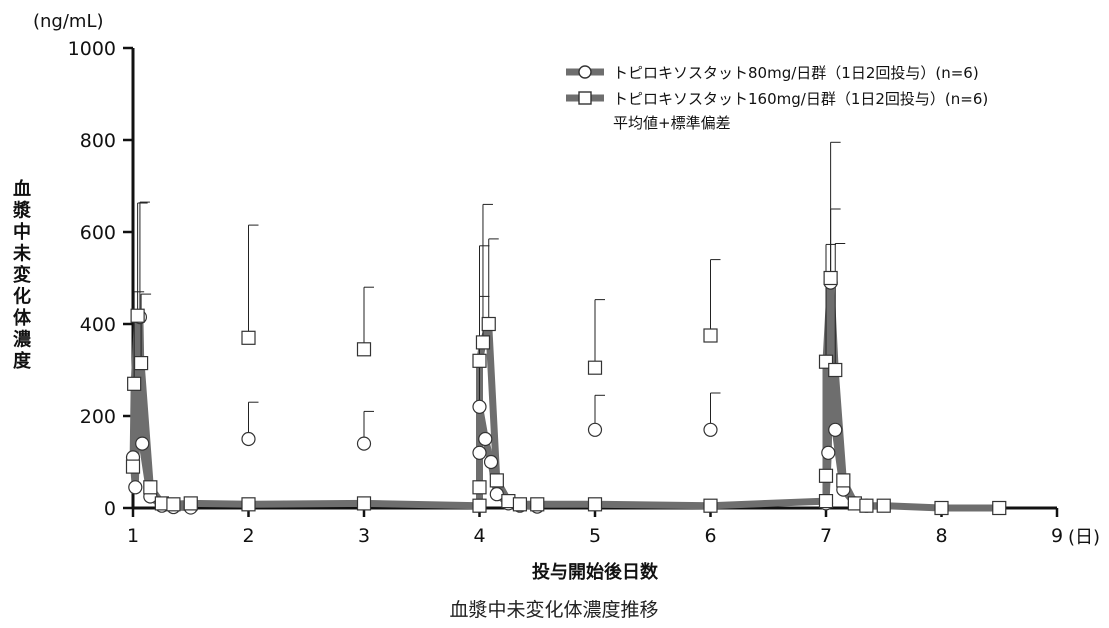  Describe the element at coordinates (110, 509) in the screenshot. I see `y-tick-label: 0` at that location.